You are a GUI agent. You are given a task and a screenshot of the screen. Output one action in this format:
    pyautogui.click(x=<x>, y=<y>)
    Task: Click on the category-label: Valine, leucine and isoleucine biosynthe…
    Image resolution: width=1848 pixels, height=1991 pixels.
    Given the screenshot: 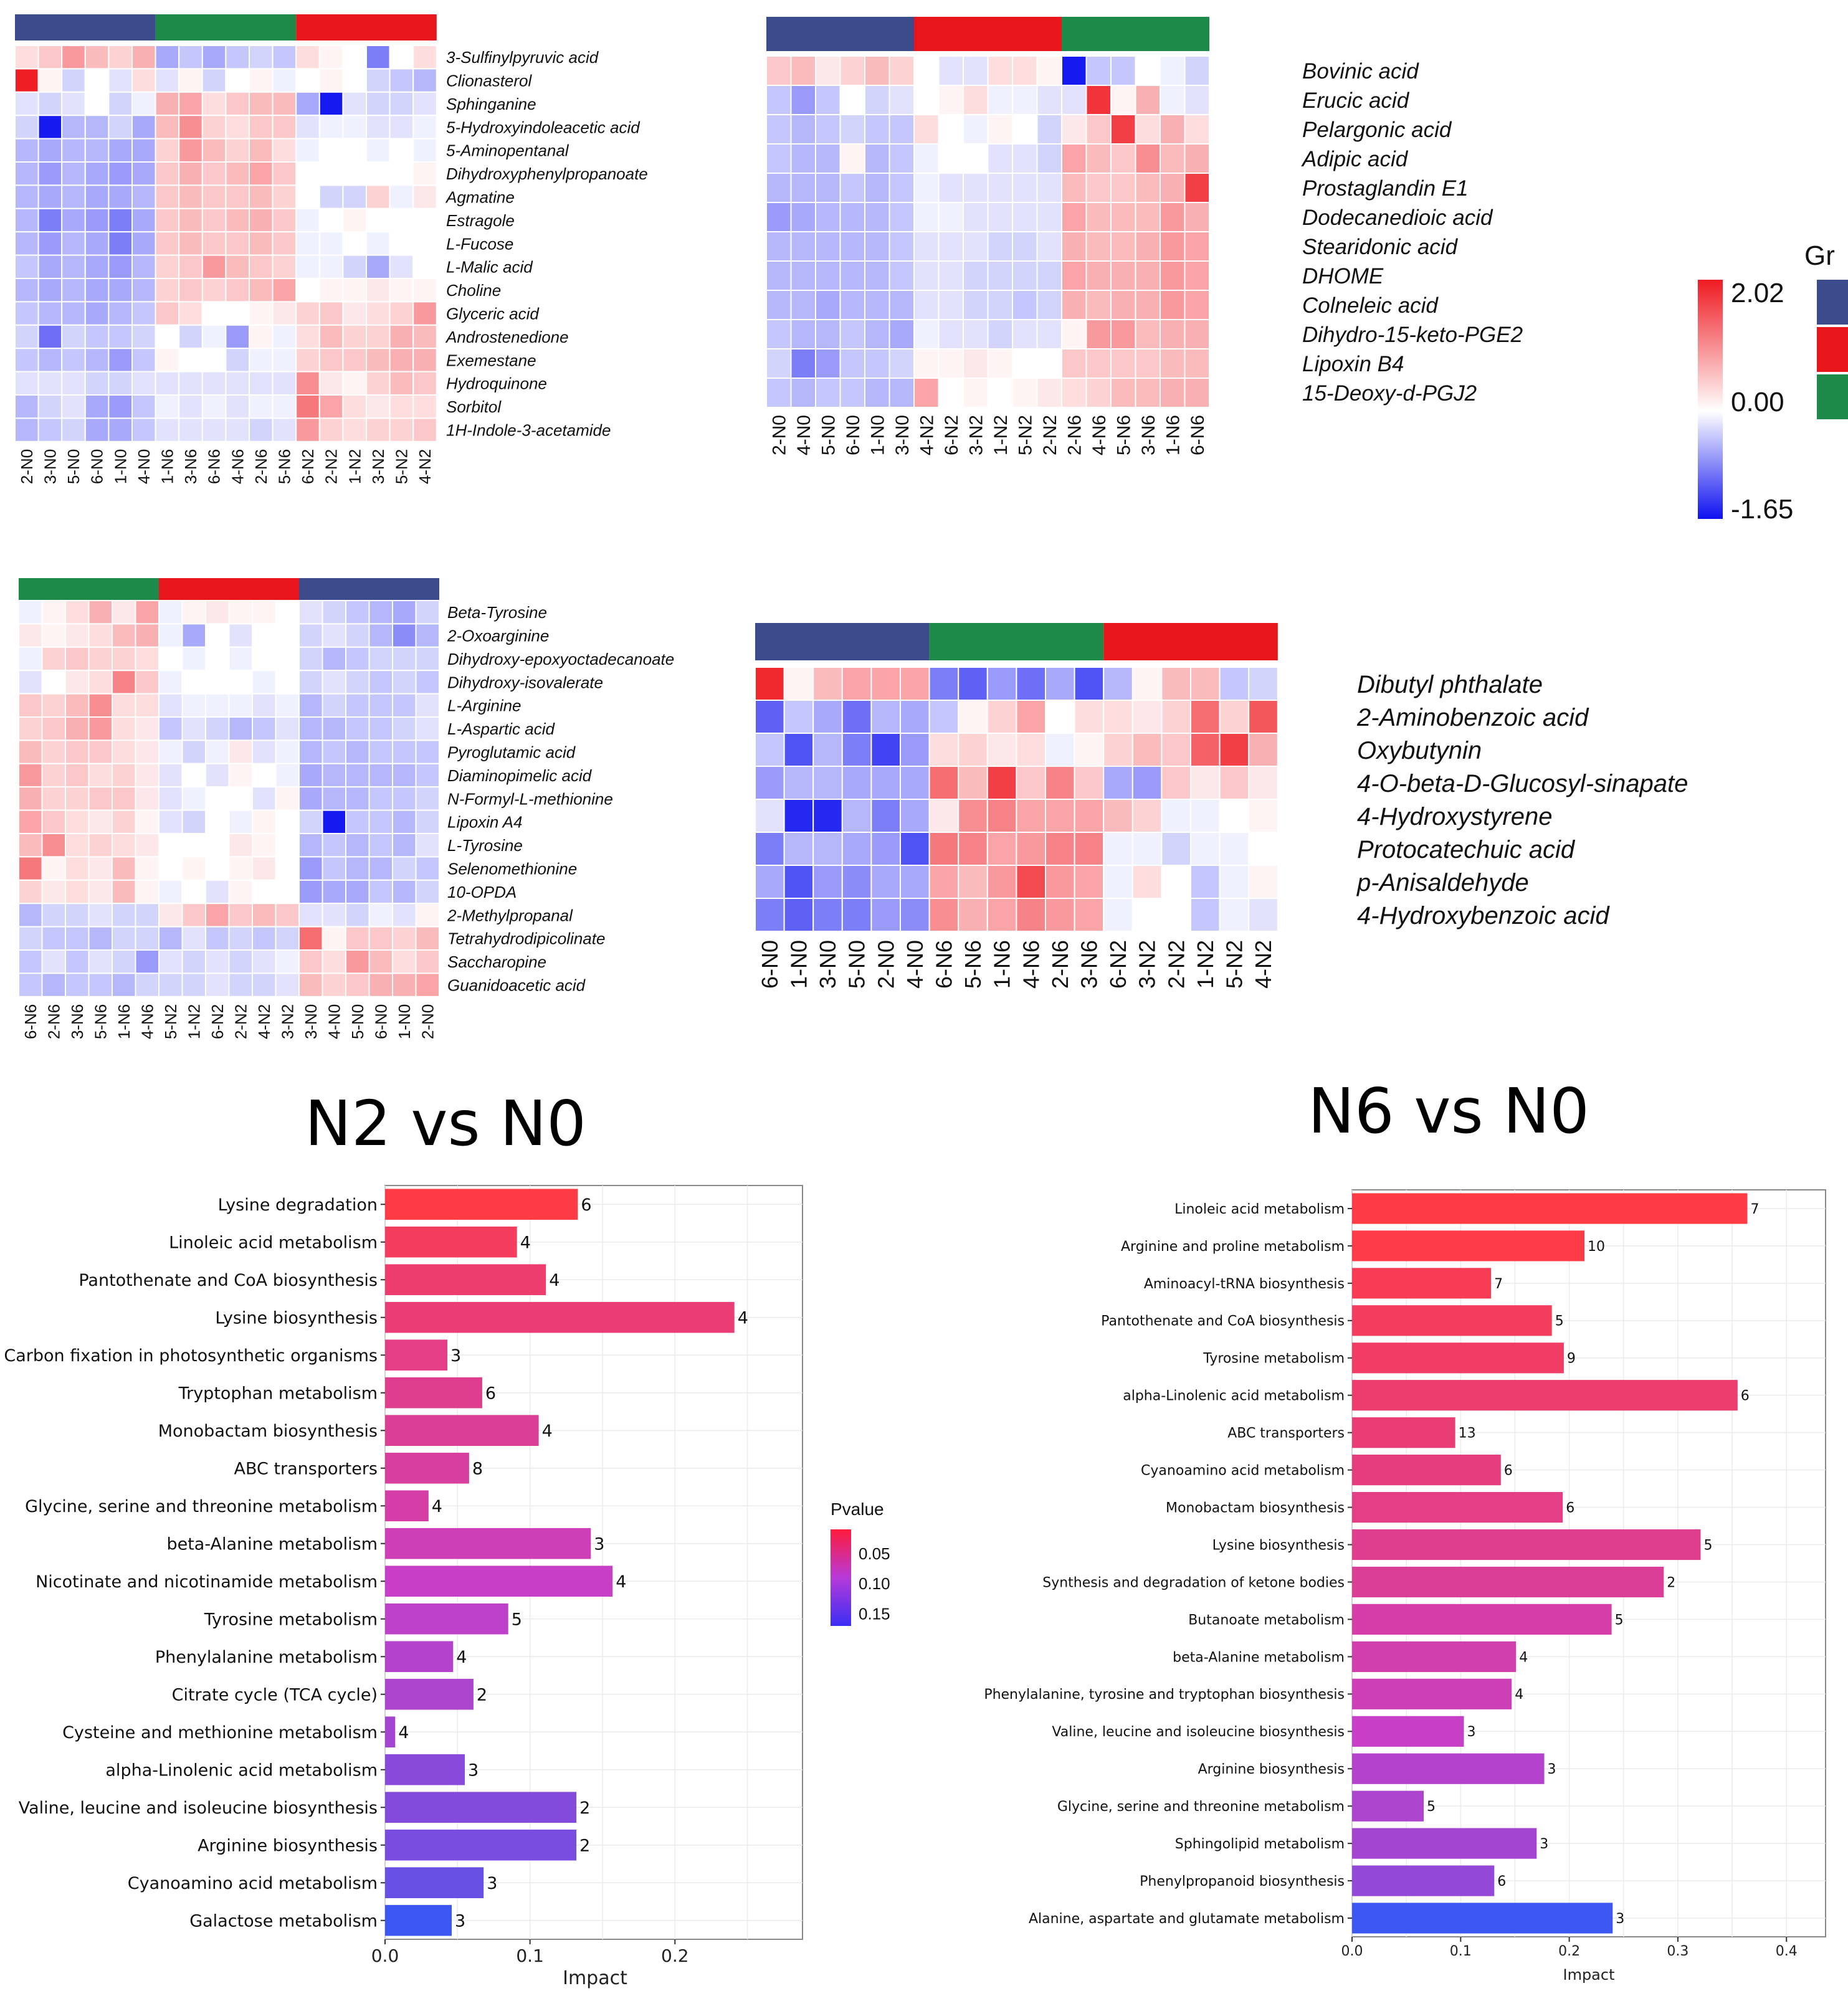 What is the action you would take?
    pyautogui.click(x=1198, y=1732)
    